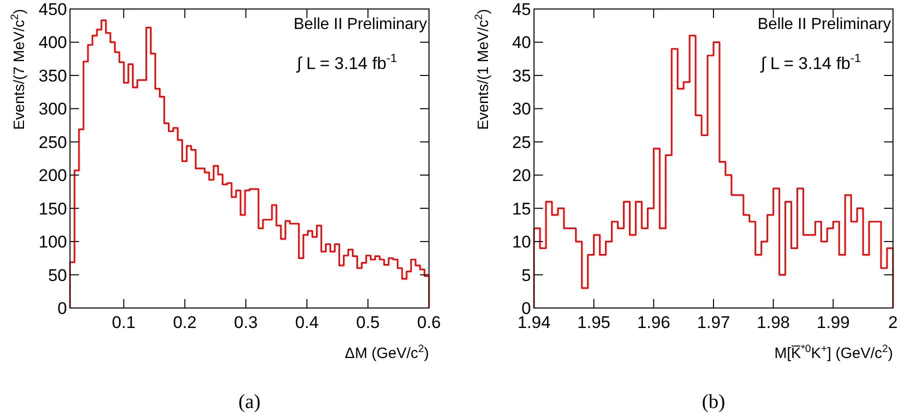 The height and width of the screenshot is (419, 908). I want to click on y-tick-label: 150, so click(52, 208).